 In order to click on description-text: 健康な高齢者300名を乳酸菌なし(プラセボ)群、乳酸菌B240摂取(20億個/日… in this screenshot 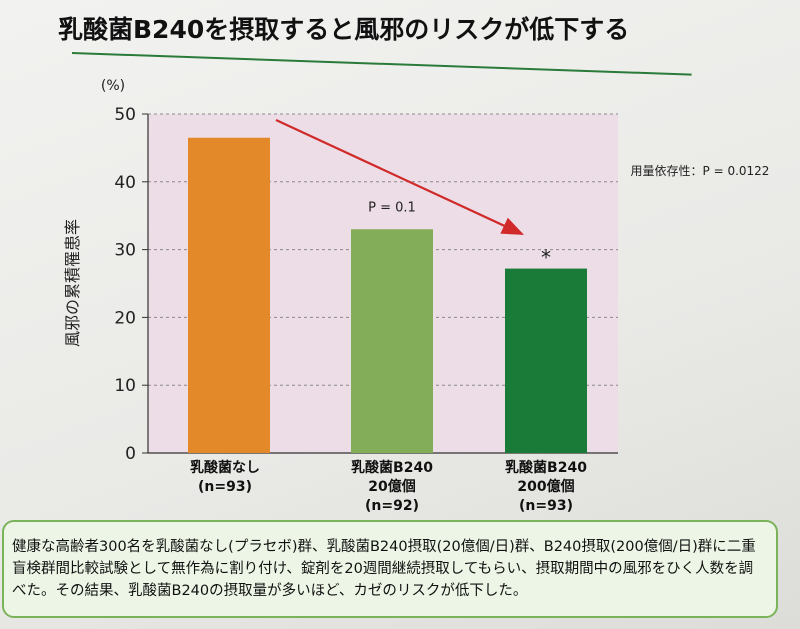, I will do `click(384, 569)`.